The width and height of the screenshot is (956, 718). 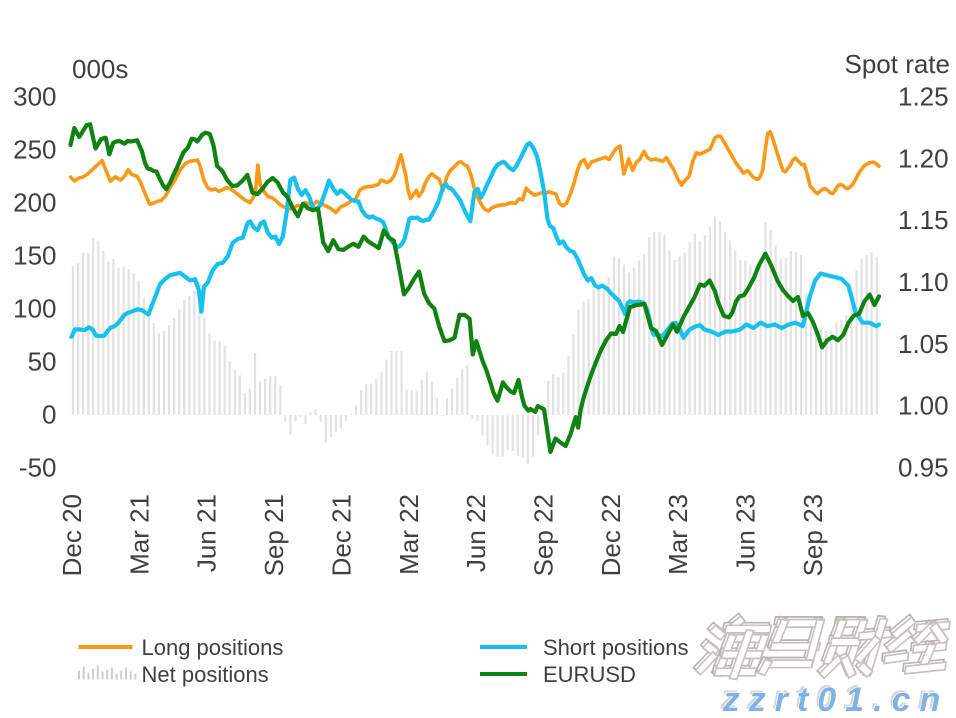 I want to click on svg-text: 50, so click(x=42, y=362).